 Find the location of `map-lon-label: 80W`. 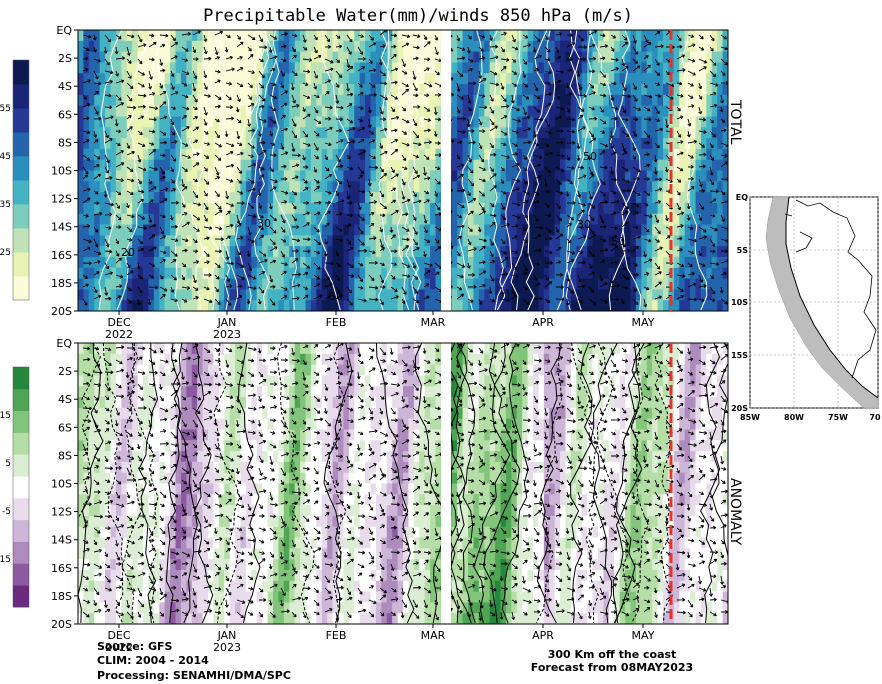

map-lon-label: 80W is located at coordinates (794, 417).